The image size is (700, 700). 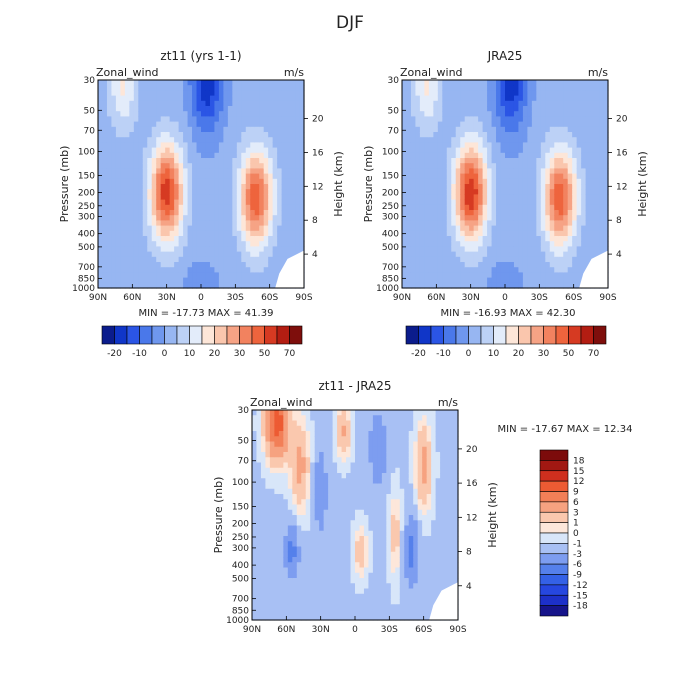 What do you see at coordinates (508, 313) in the screenshot?
I see `panel-2-stats: MIN = -16.93 MAX = 42.30` at bounding box center [508, 313].